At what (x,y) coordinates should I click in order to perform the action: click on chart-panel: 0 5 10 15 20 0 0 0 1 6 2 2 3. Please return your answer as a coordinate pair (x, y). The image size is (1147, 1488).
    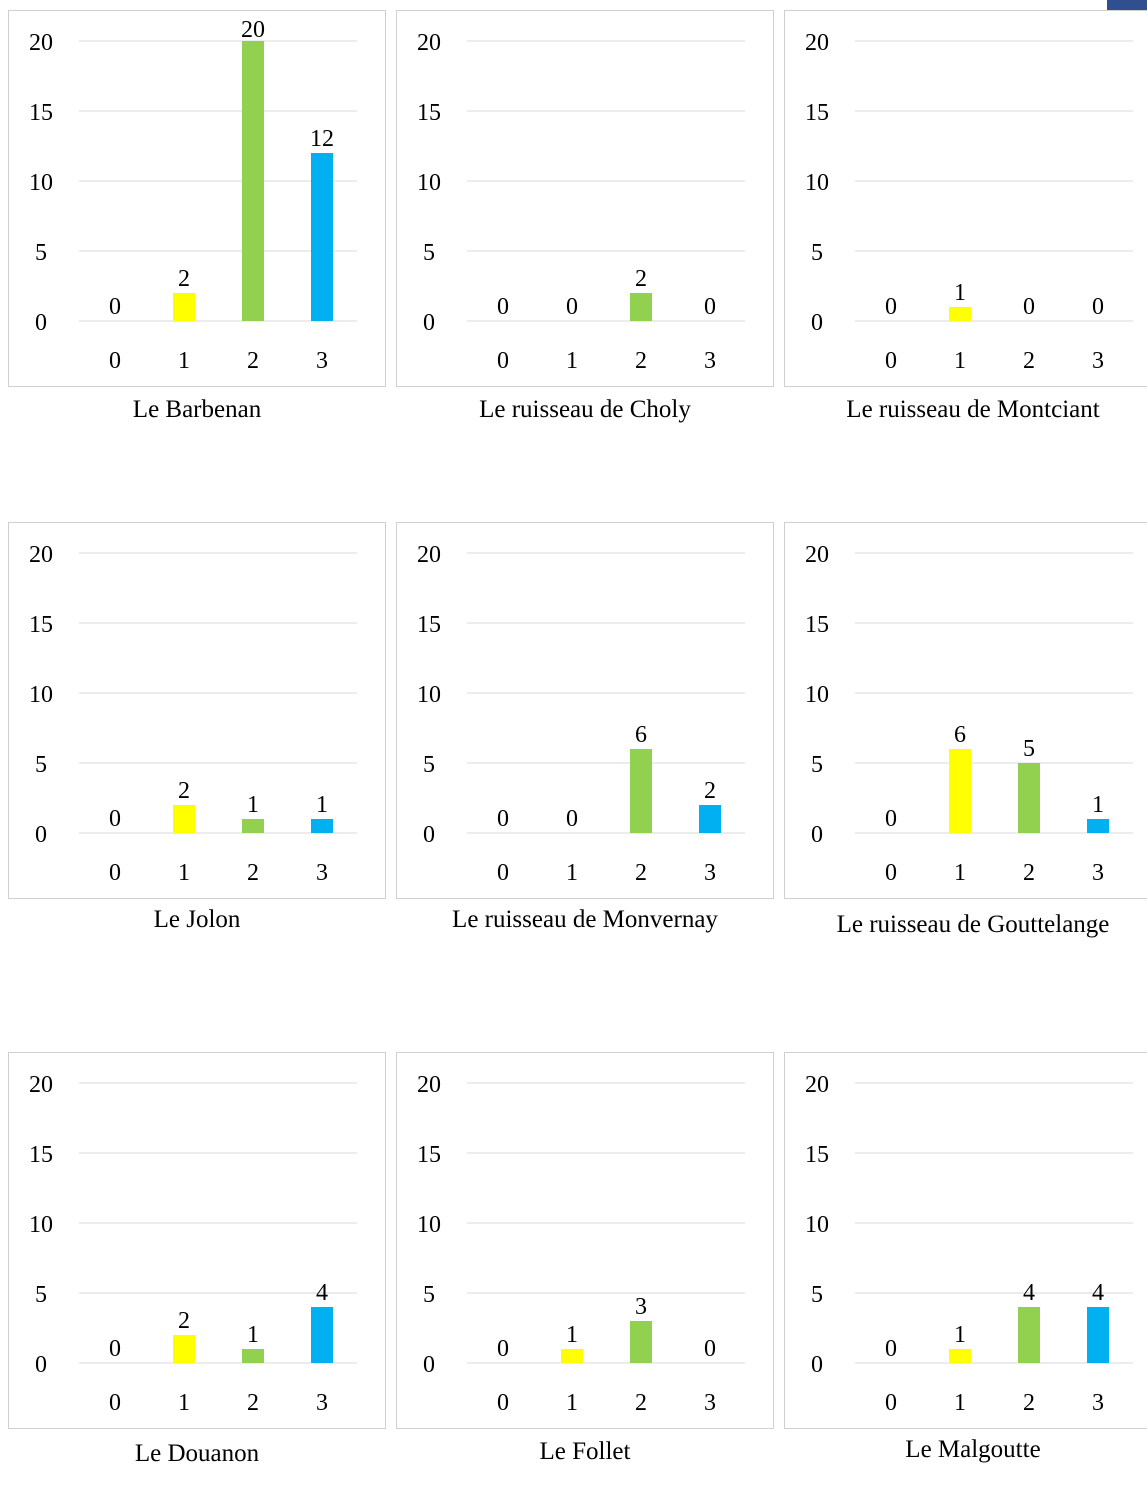
    Looking at the image, I should click on (585, 710).